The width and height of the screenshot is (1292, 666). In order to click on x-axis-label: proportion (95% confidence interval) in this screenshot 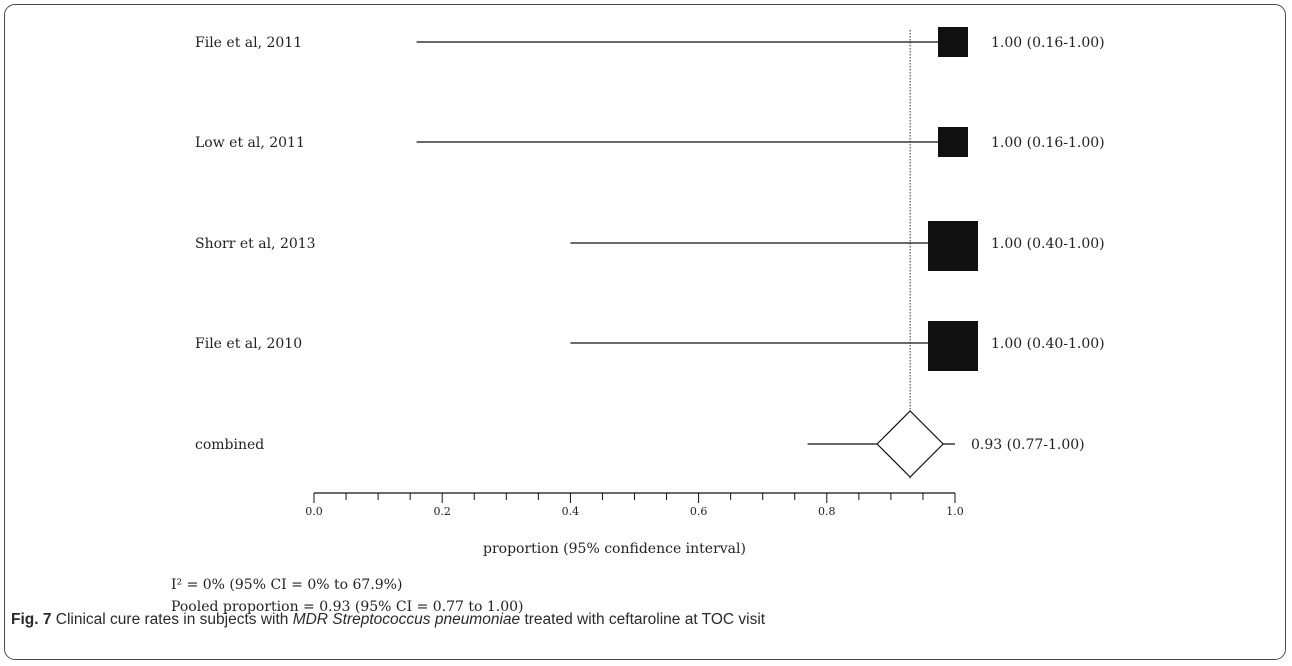, I will do `click(614, 549)`.